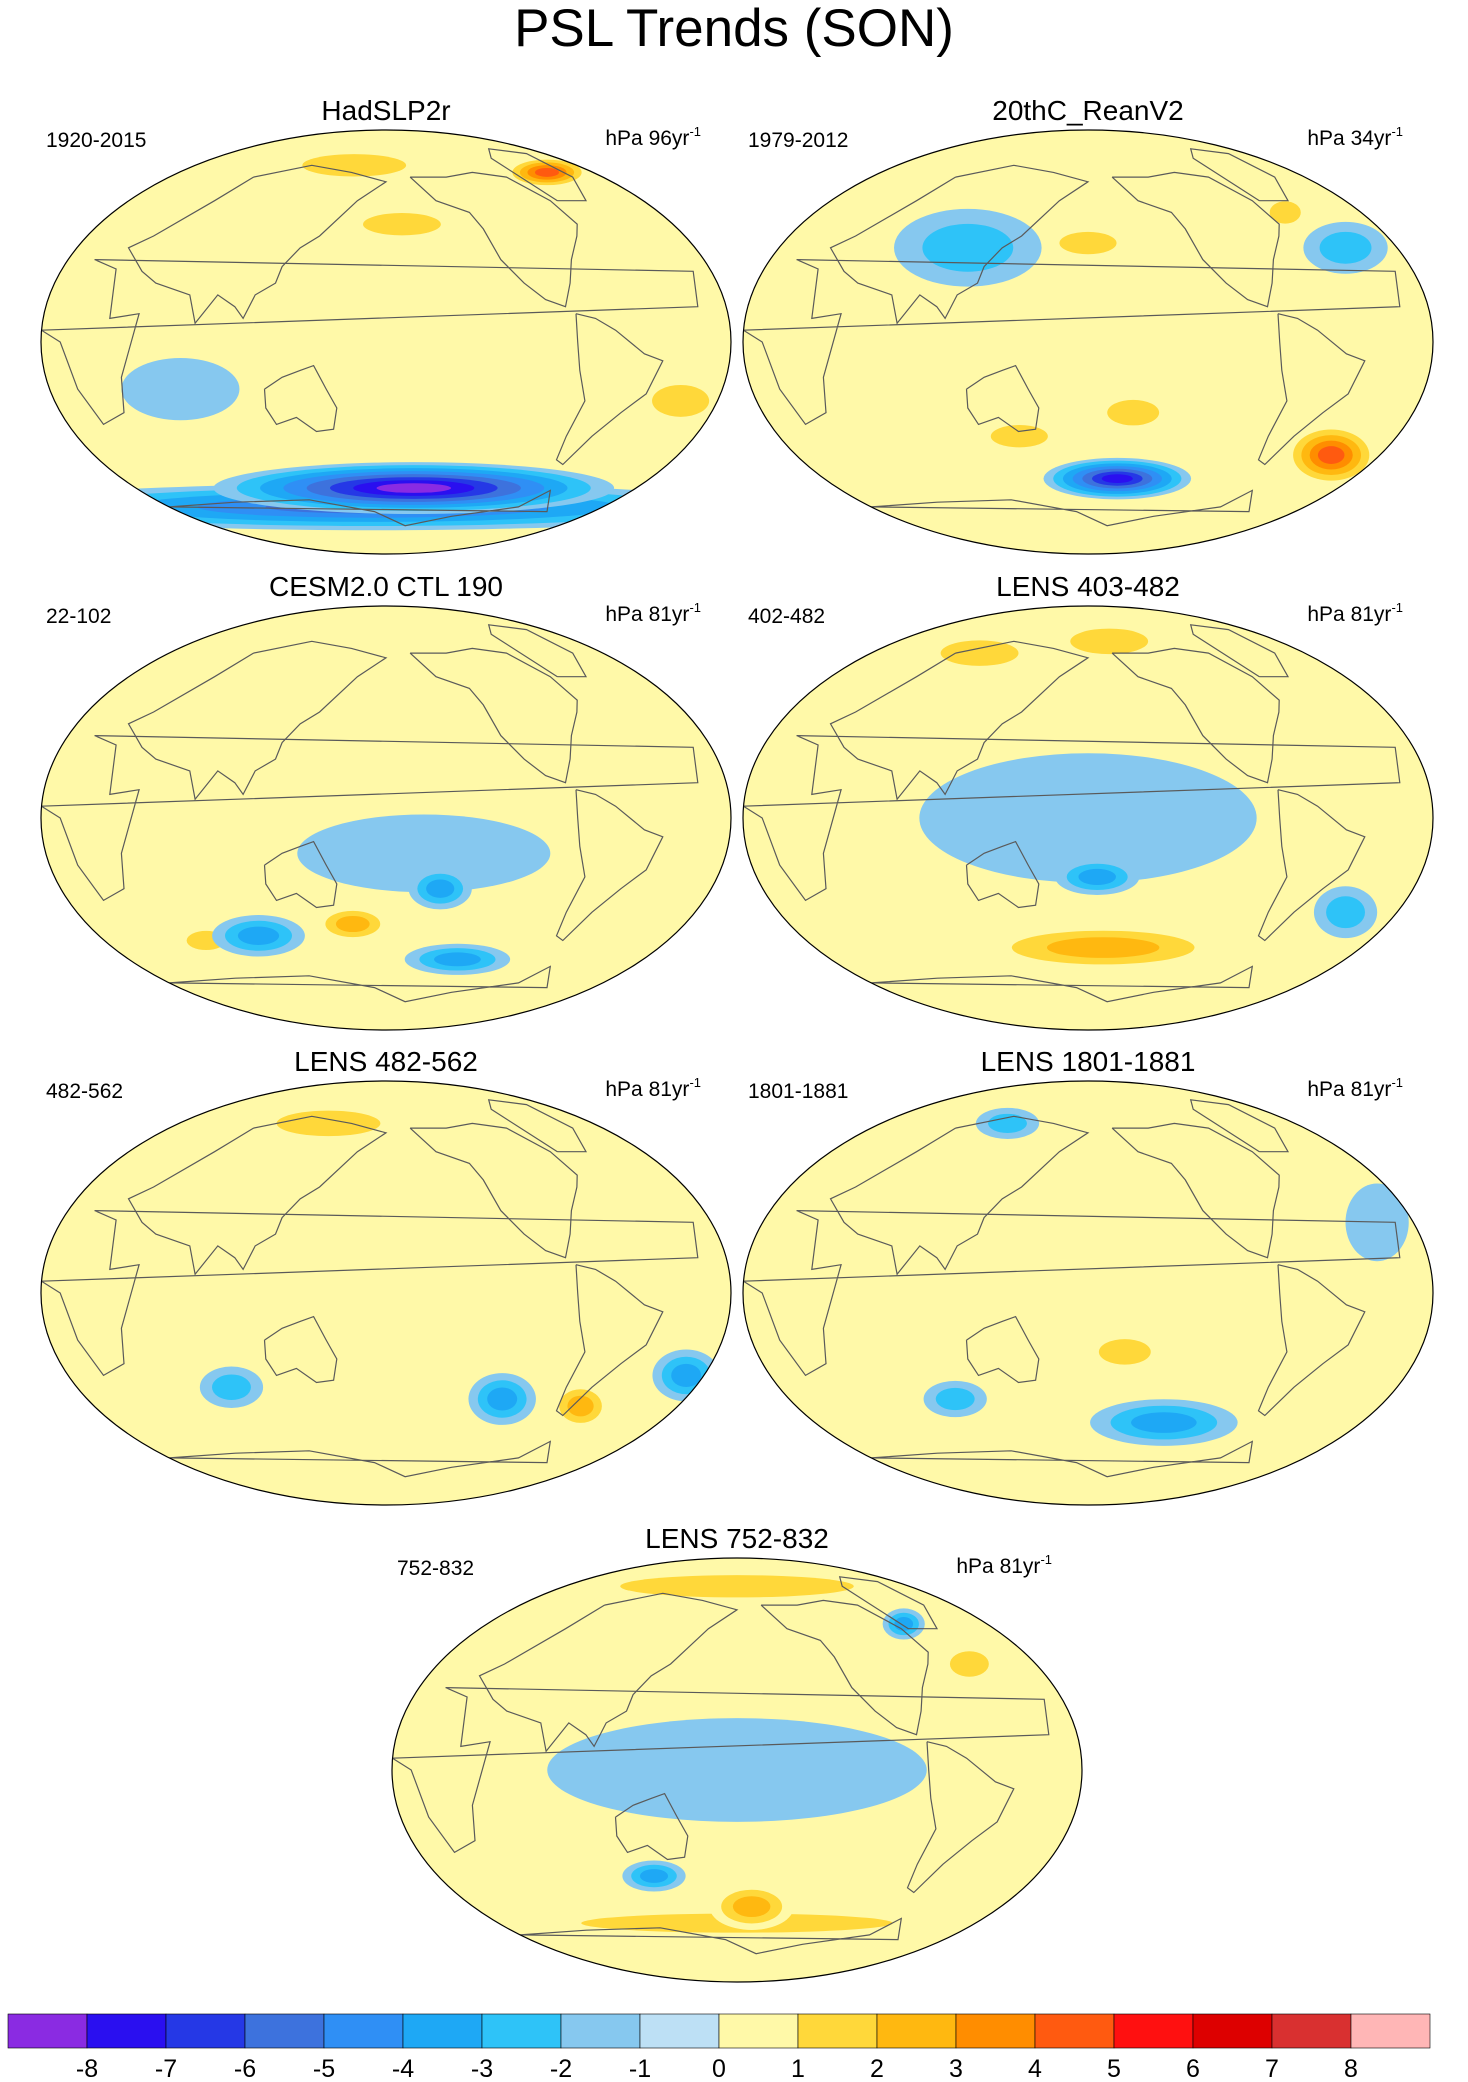 The height and width of the screenshot is (2082, 1468). What do you see at coordinates (78, 616) in the screenshot?
I see `panel-period: 22-102` at bounding box center [78, 616].